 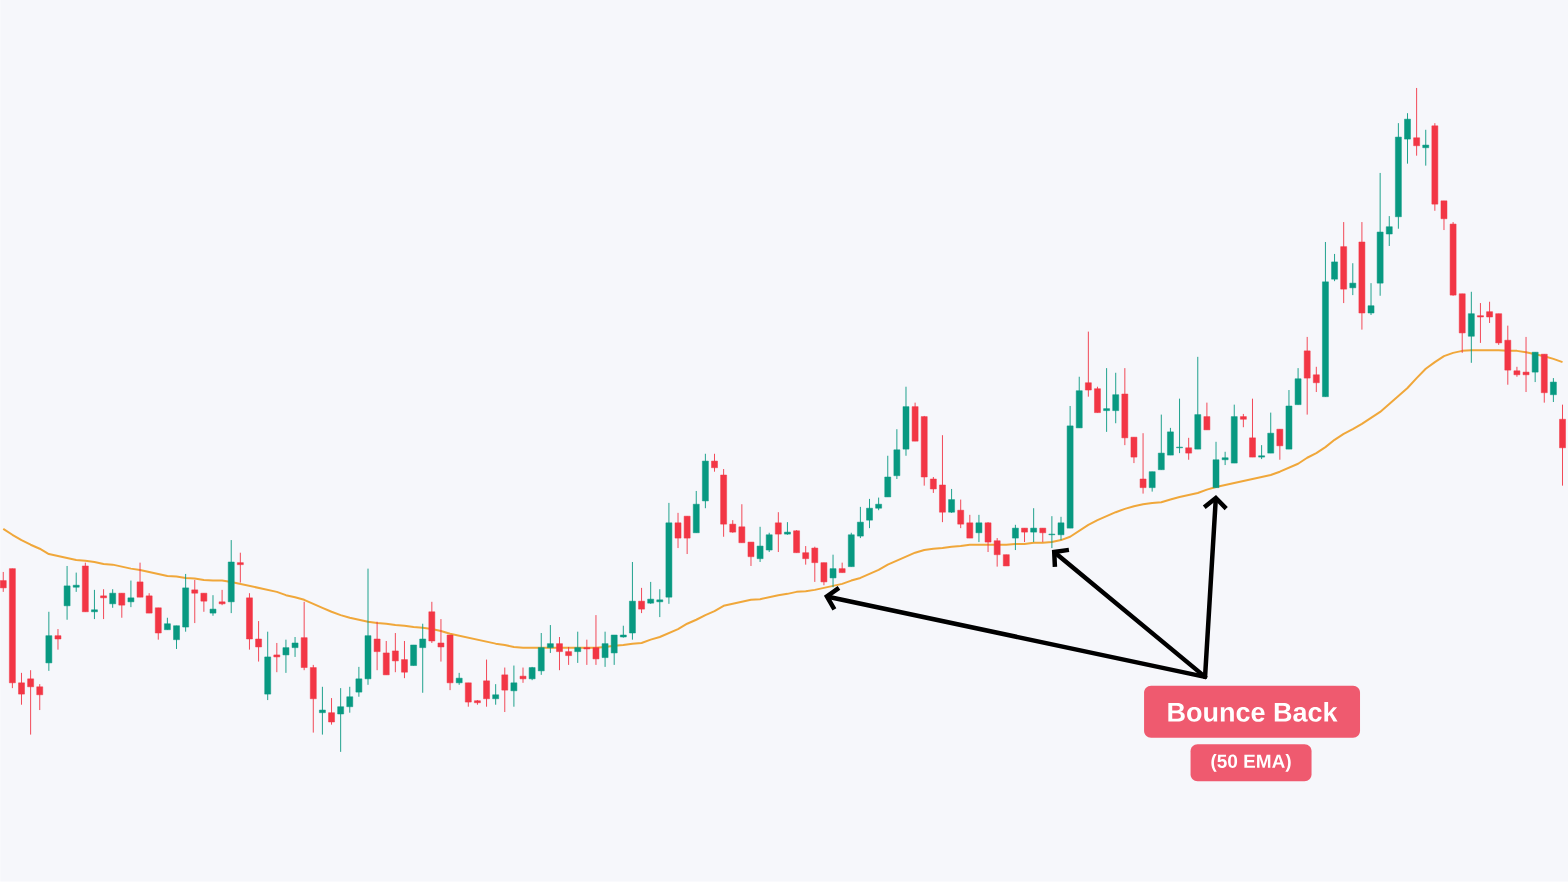 What do you see at coordinates (1253, 712) in the screenshot?
I see `annotation: Bounce Back` at bounding box center [1253, 712].